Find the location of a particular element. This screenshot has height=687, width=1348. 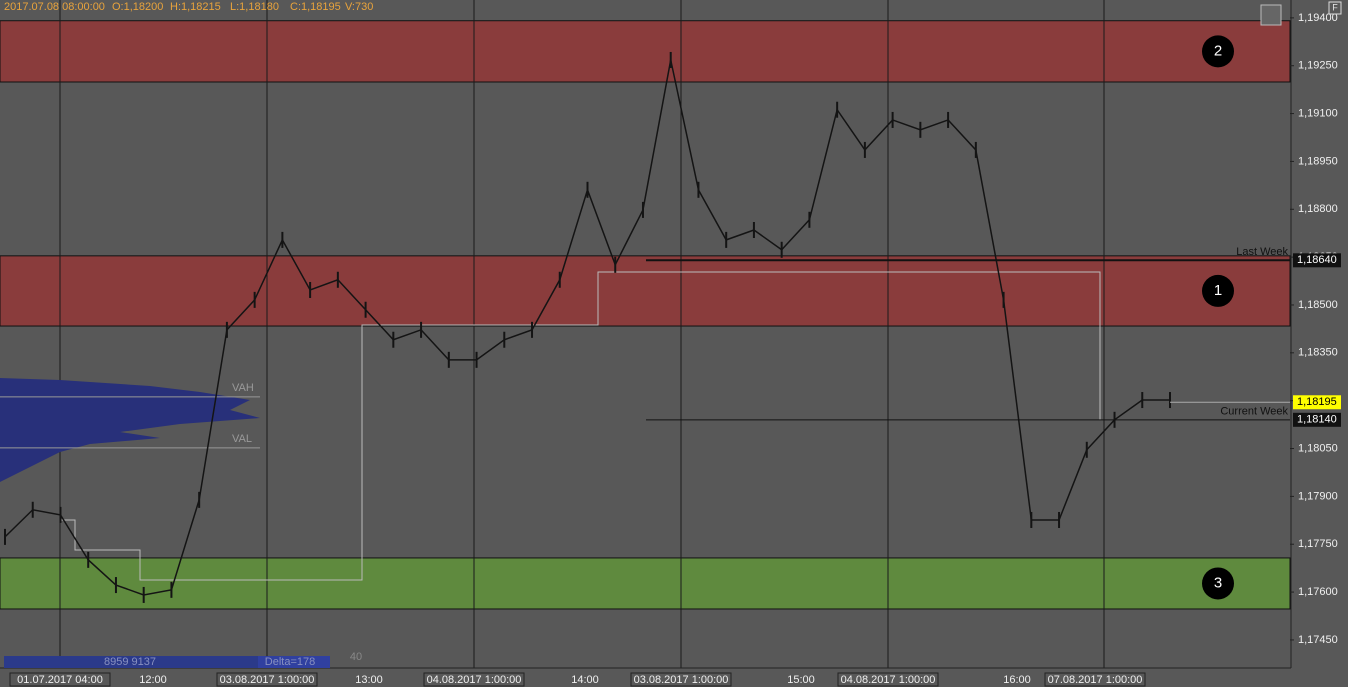

y-tick-label: 1,18950 is located at coordinates (1318, 161).